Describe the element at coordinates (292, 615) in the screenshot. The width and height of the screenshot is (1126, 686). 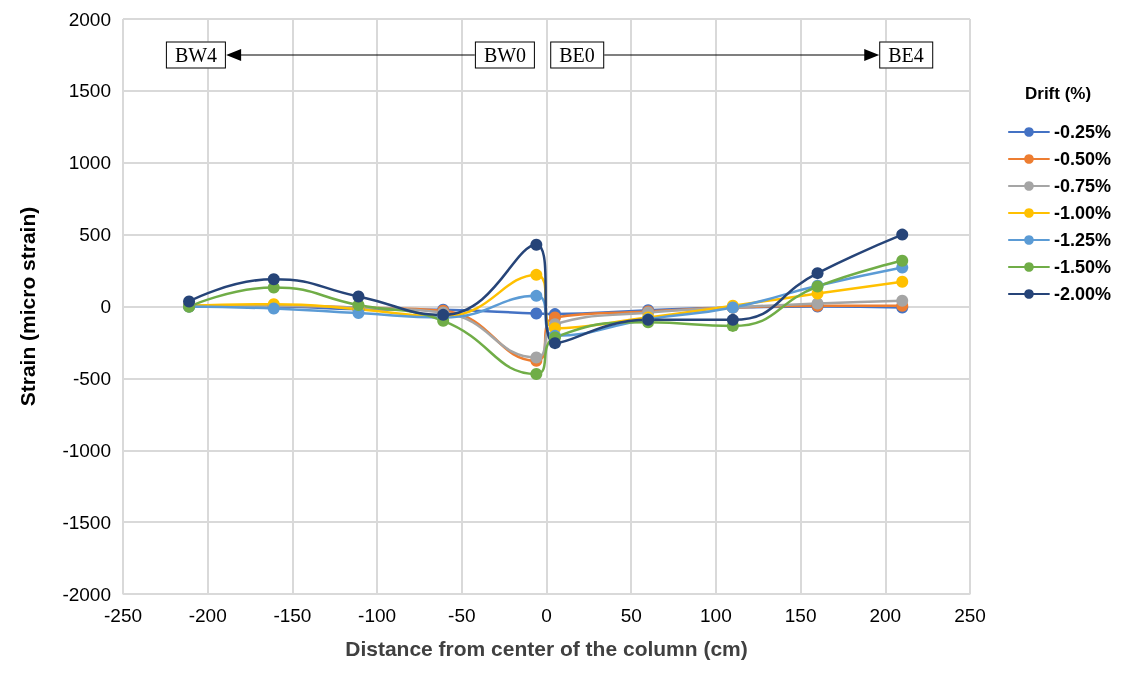
I see `x-tick-label: -150` at that location.